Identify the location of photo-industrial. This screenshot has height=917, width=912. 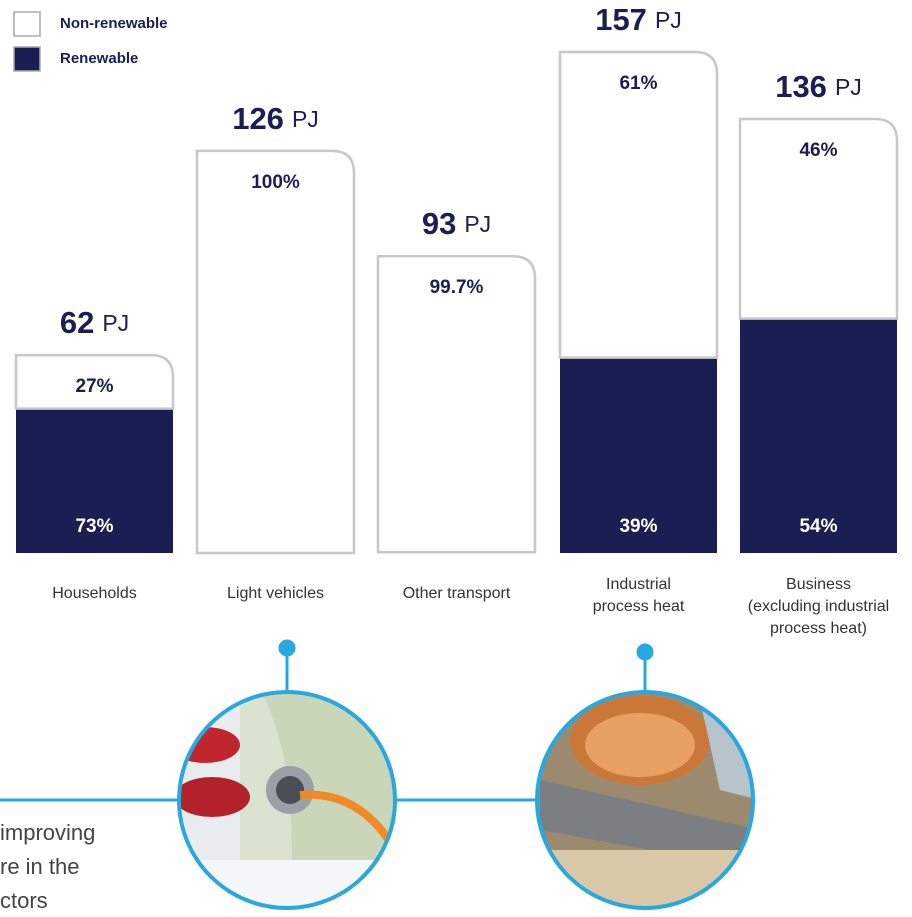
(645, 800).